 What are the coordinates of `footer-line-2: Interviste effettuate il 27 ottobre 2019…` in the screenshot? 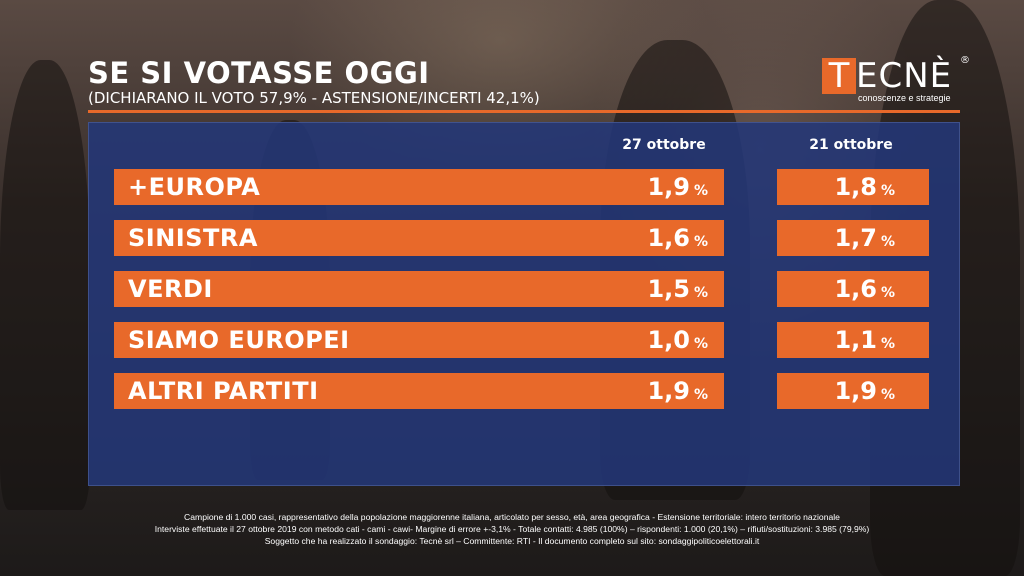 It's located at (512, 529).